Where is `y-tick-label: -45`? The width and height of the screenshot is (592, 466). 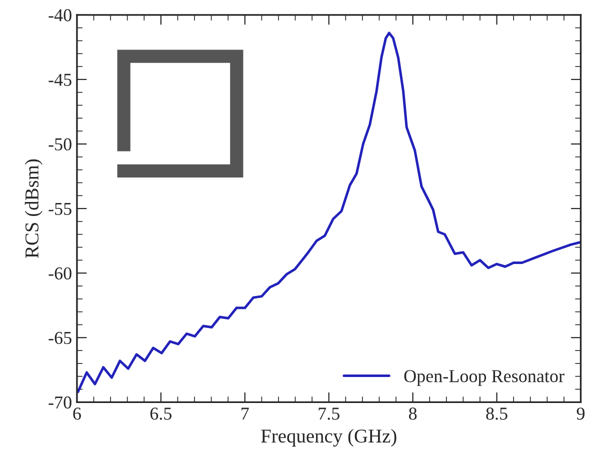
y-tick-label: -45 is located at coordinates (60, 80).